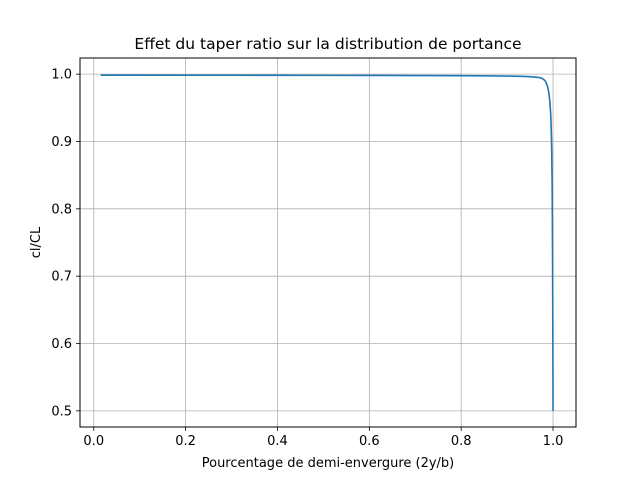 The height and width of the screenshot is (480, 640). I want to click on y-tick-label: 0.8, so click(61, 209).